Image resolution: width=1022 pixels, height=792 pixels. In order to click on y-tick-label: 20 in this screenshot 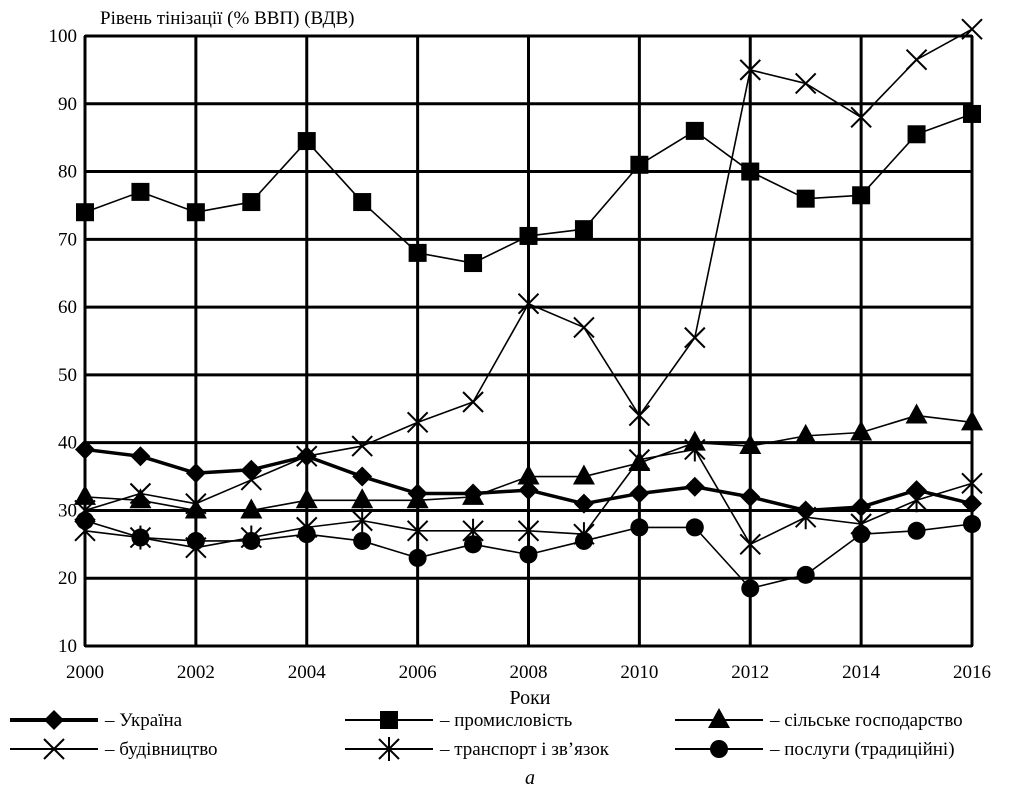, I will do `click(67, 578)`.